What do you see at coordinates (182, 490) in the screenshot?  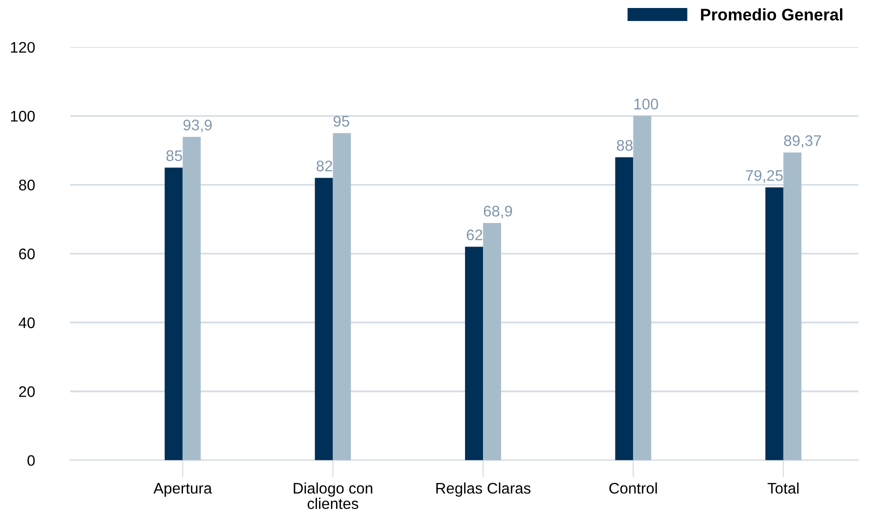 I see `x-tick-label: Apertura` at bounding box center [182, 490].